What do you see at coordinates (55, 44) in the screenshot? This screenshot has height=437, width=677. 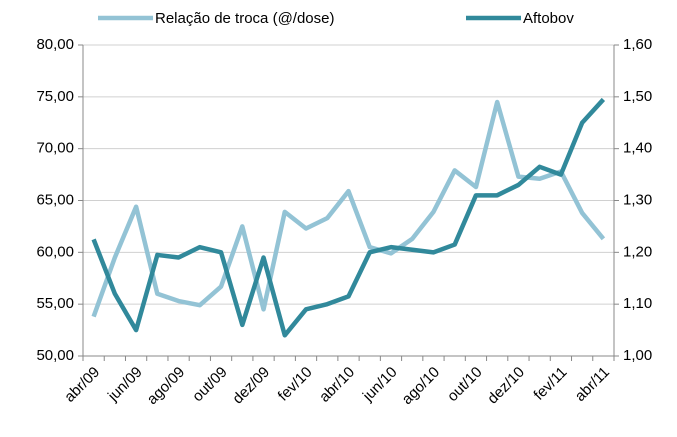 I see `y-tick-label: 80,00` at bounding box center [55, 44].